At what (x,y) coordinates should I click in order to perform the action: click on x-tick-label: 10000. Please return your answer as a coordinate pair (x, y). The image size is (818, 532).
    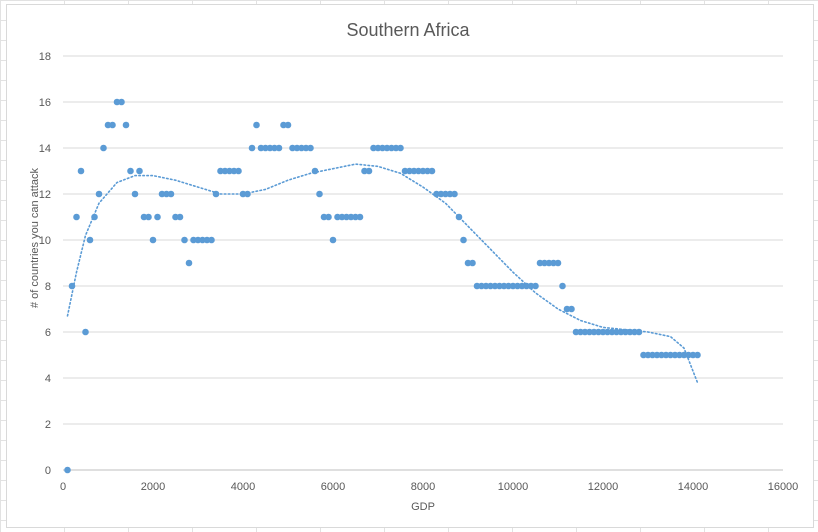
    Looking at the image, I should click on (513, 487).